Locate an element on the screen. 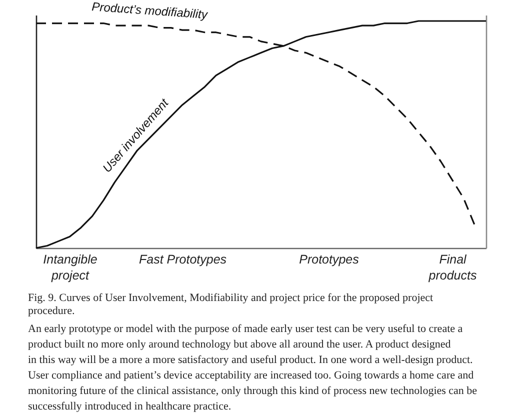 The width and height of the screenshot is (516, 413). x-tick-label: Fast Prototypes is located at coordinates (182, 259).